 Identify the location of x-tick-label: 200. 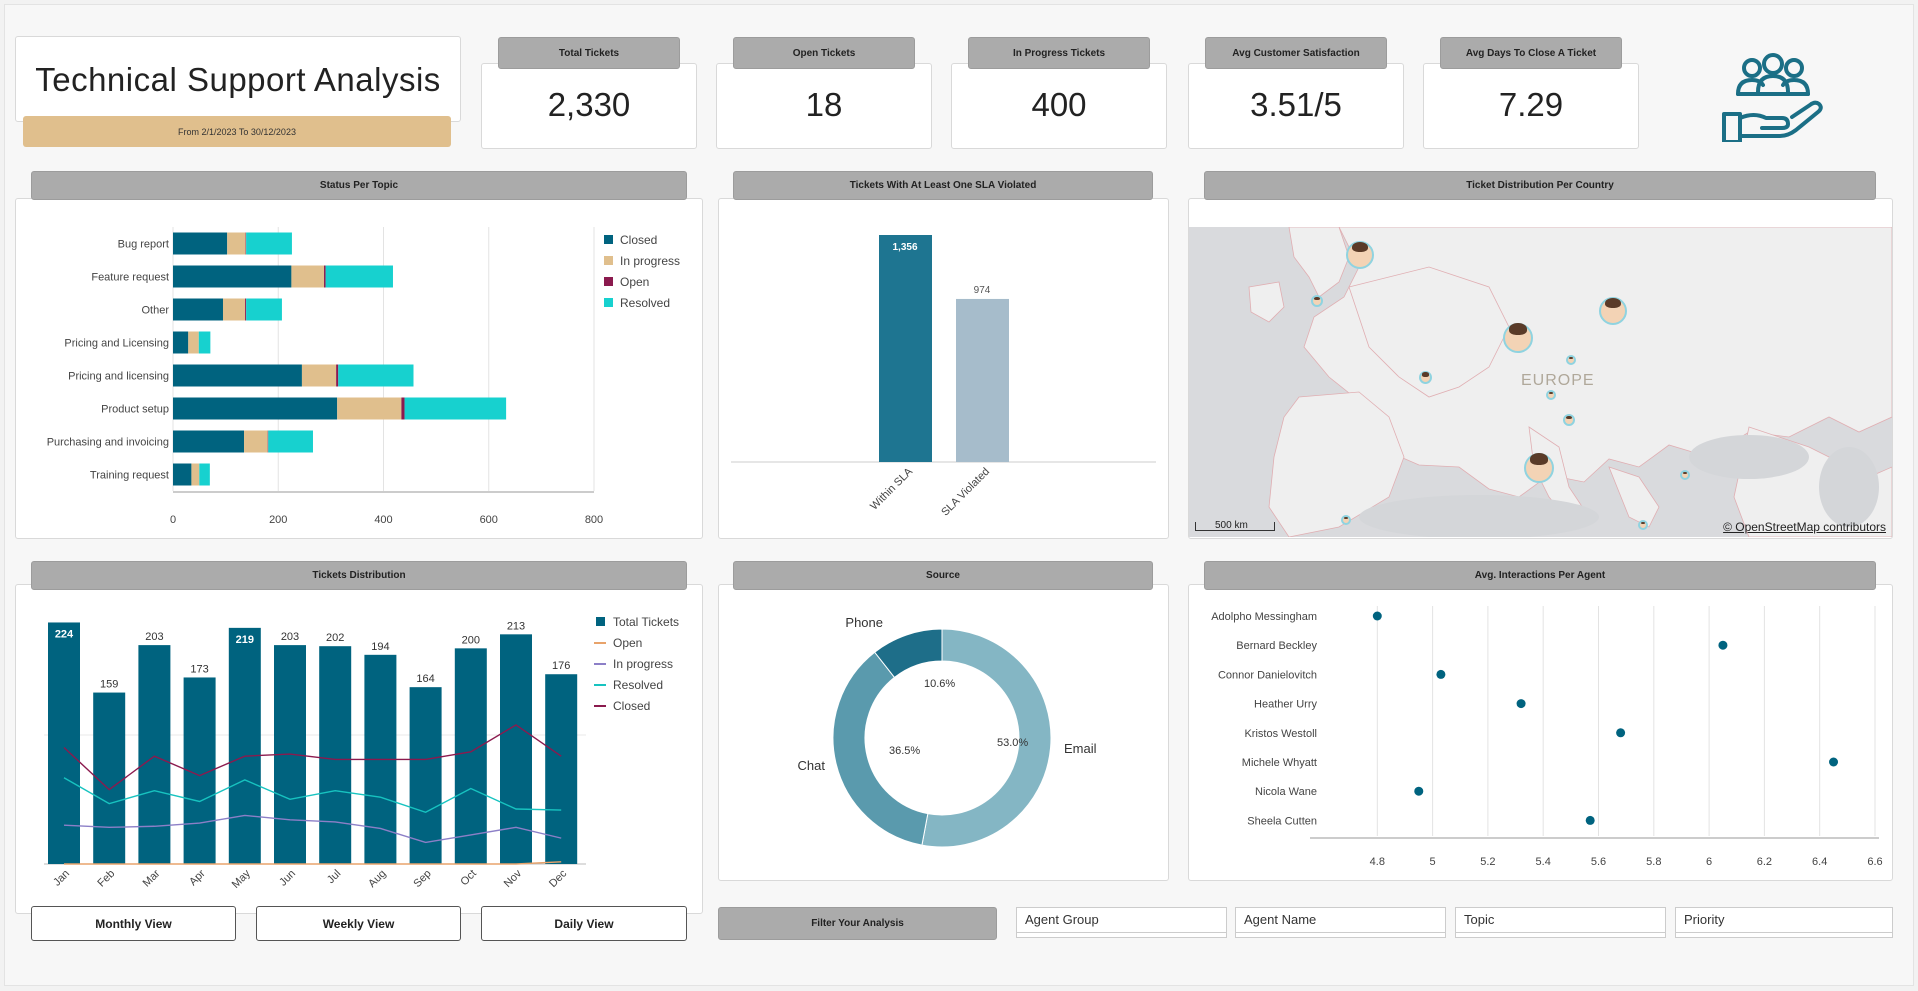
(278, 520).